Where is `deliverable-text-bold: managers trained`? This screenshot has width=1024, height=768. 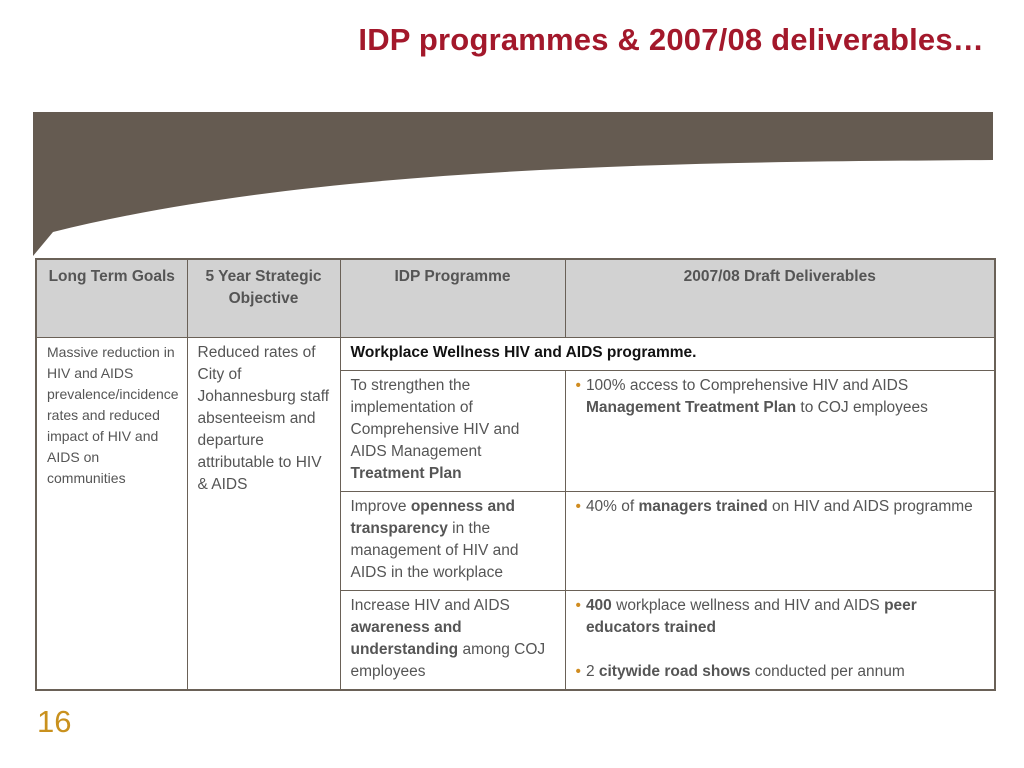 deliverable-text-bold: managers trained is located at coordinates (703, 506).